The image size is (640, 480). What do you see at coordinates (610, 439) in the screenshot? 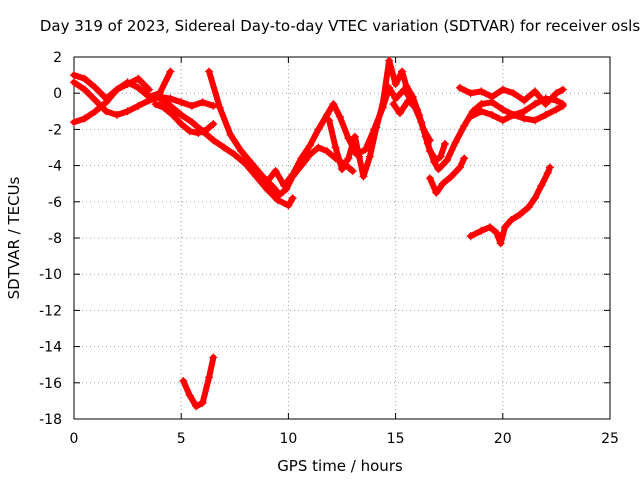
I see `x-tick-label: 25` at bounding box center [610, 439].